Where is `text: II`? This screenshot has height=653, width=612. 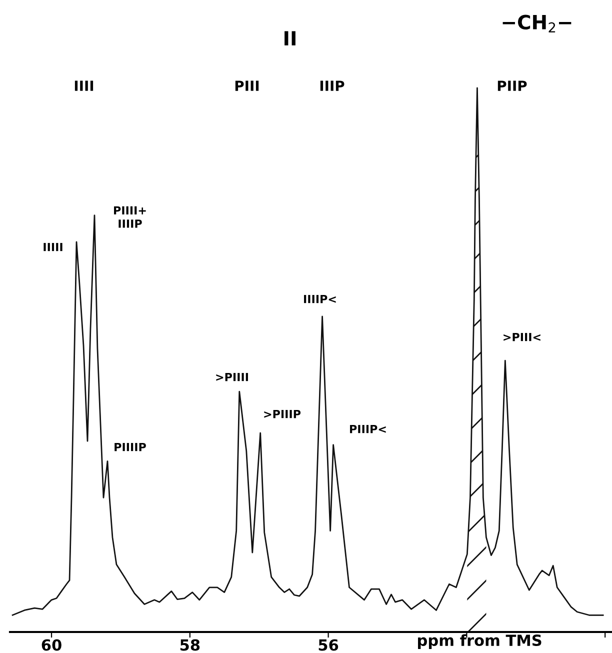
text: II is located at coordinates (290, 38).